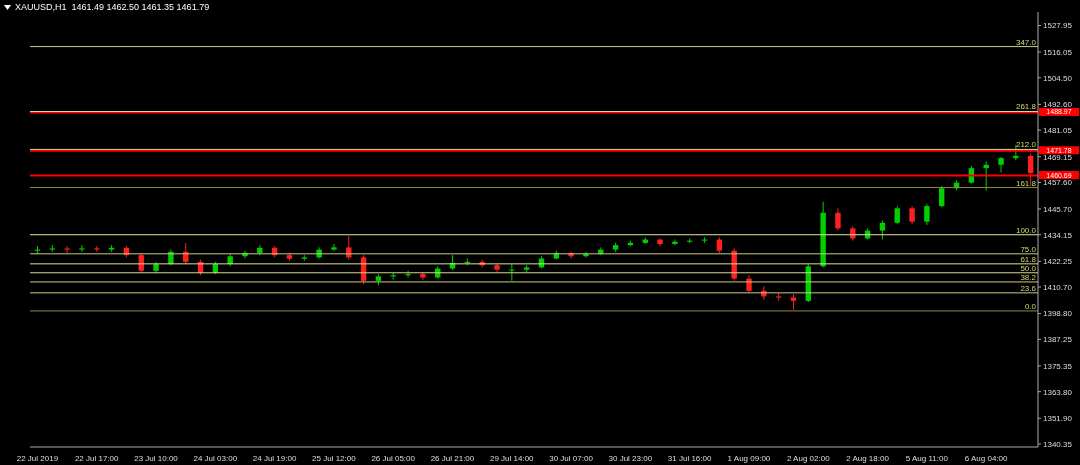 Image resolution: width=1080 pixels, height=465 pixels. I want to click on x-tick-label: 24 Jul 03:00, so click(215, 458).